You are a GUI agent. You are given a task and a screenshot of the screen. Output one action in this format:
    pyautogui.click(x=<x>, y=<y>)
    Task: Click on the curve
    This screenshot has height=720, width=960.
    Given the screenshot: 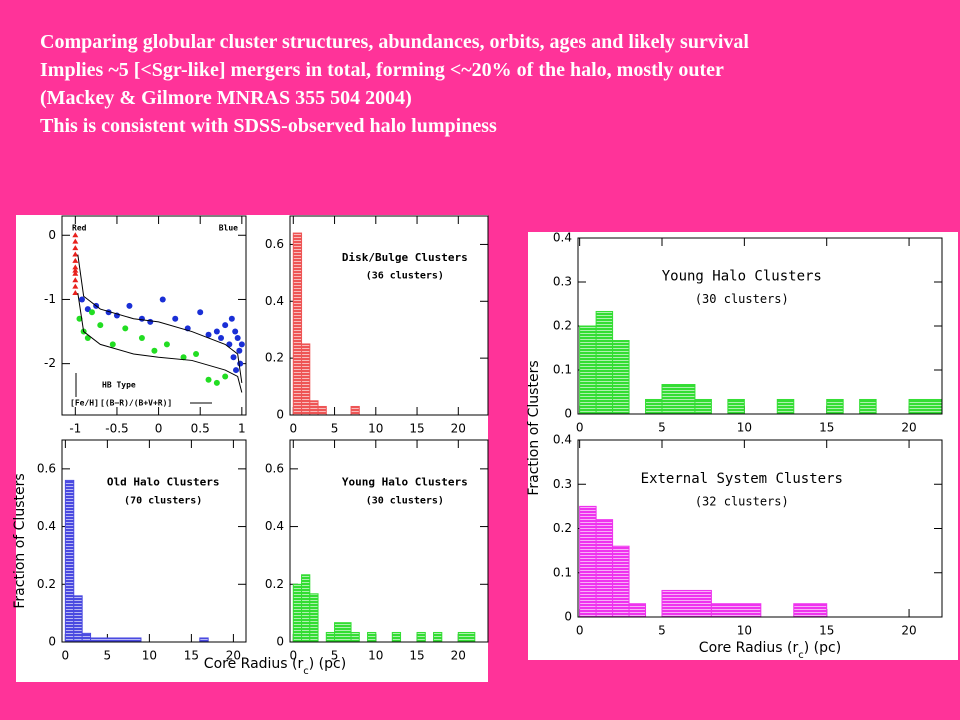 What is the action you would take?
    pyautogui.click(x=160, y=342)
    